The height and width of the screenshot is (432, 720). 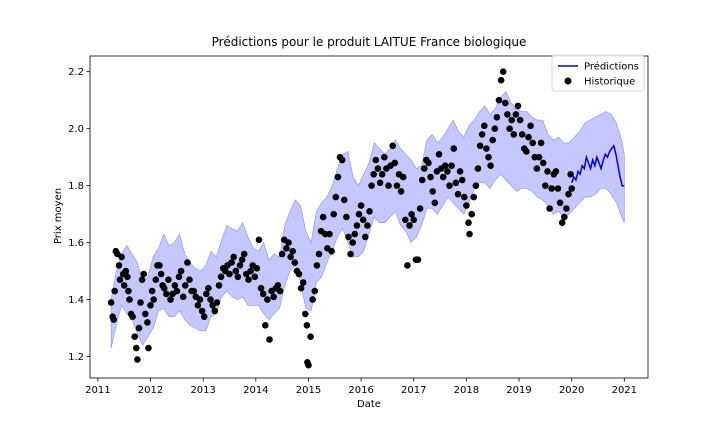 What do you see at coordinates (76, 72) in the screenshot?
I see `y-tick-label: 2.2` at bounding box center [76, 72].